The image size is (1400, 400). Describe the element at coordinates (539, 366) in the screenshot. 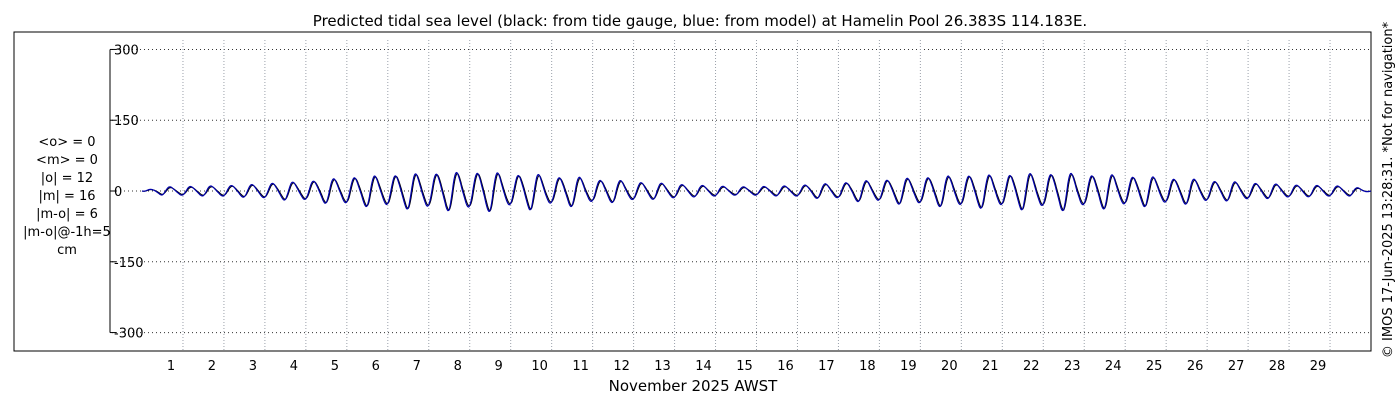

I see `x-tick-label: 10` at that location.